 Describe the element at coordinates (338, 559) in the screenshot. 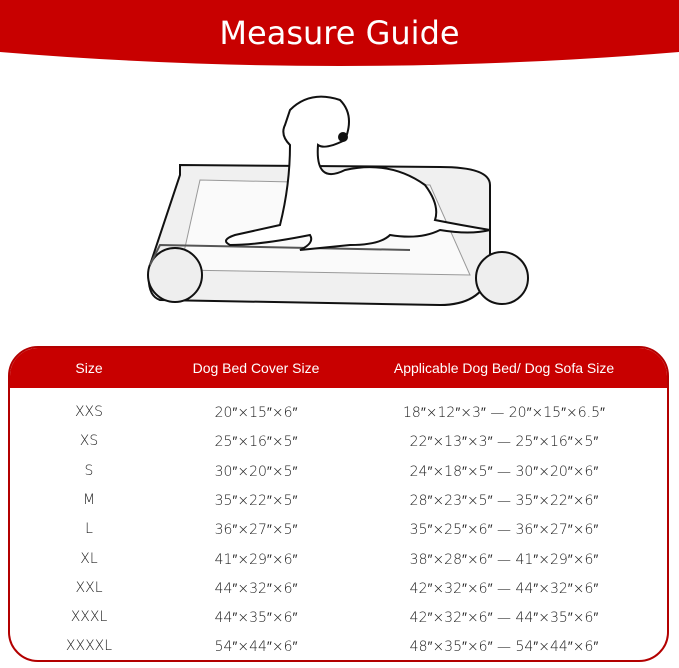

I see `table-row: XL 41″×29″×6″ 38″×28″×6″ — 41″×29″×6″` at that location.